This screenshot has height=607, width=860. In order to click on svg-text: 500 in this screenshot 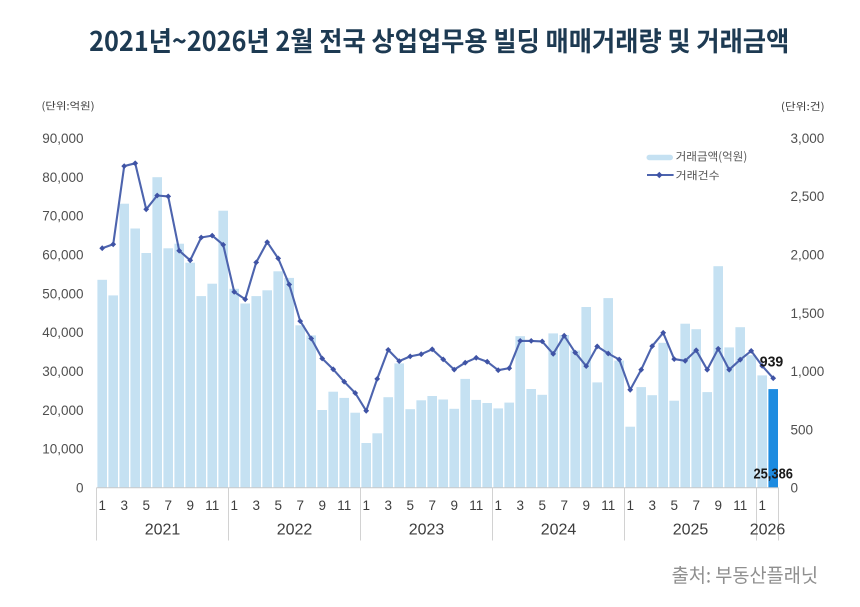, I will do `click(802, 429)`.